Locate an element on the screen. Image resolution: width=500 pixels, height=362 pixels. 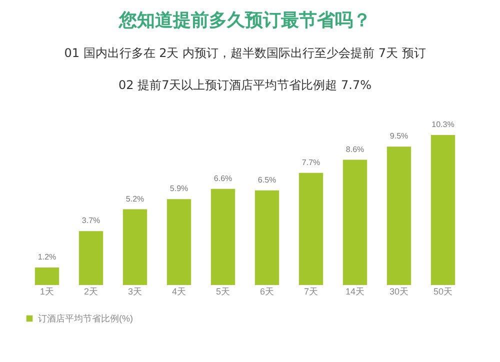
x-tick-label: 1天 is located at coordinates (47, 291).